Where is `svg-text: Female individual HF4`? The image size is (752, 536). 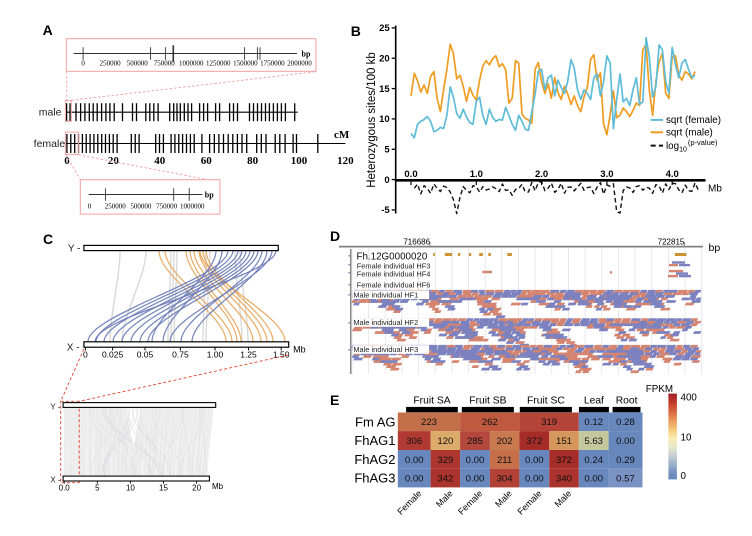
svg-text: Female individual HF4 is located at coordinates (394, 274).